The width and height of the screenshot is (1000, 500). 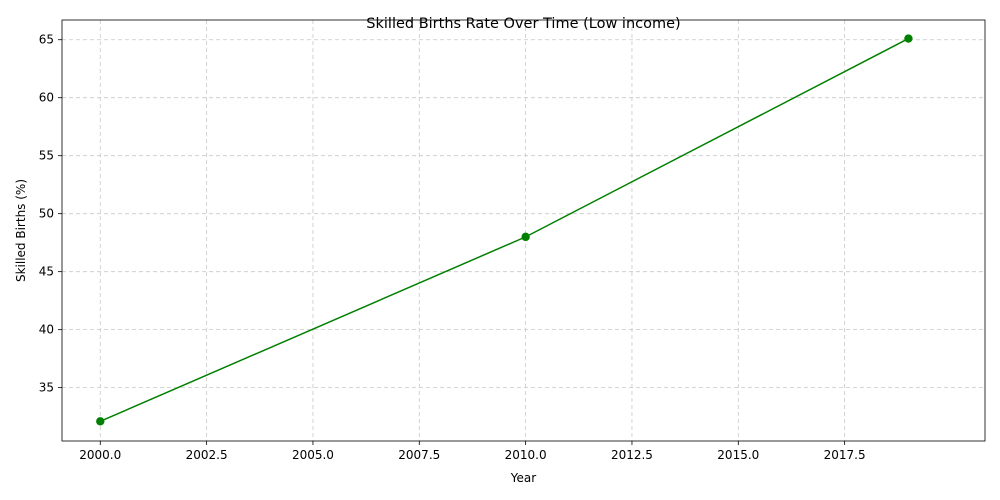 I want to click on y-tick-label: 45, so click(x=46, y=272).